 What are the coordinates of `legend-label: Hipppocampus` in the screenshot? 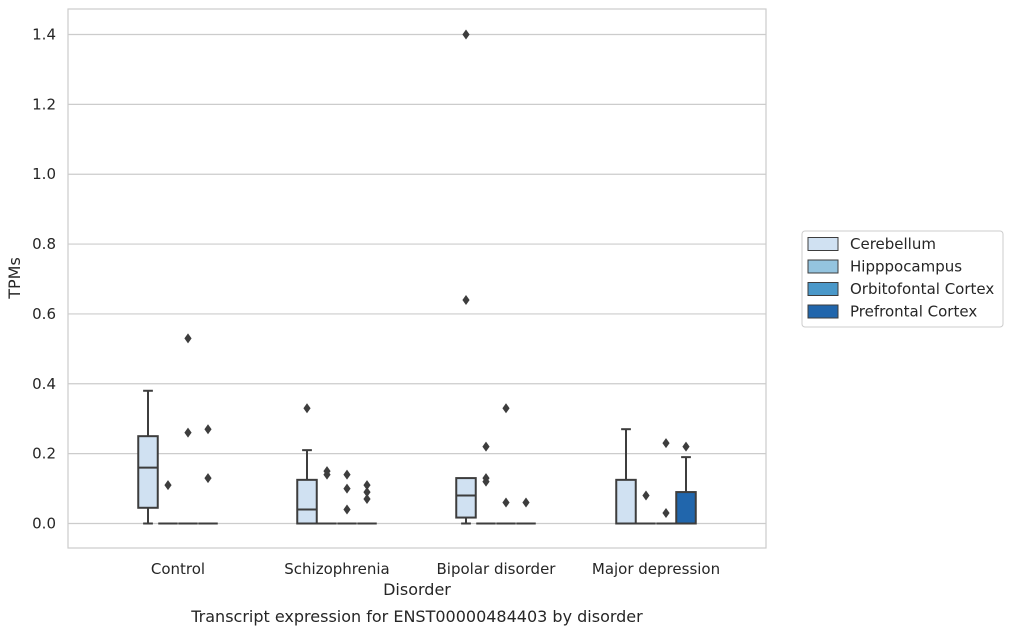 It's located at (906, 267).